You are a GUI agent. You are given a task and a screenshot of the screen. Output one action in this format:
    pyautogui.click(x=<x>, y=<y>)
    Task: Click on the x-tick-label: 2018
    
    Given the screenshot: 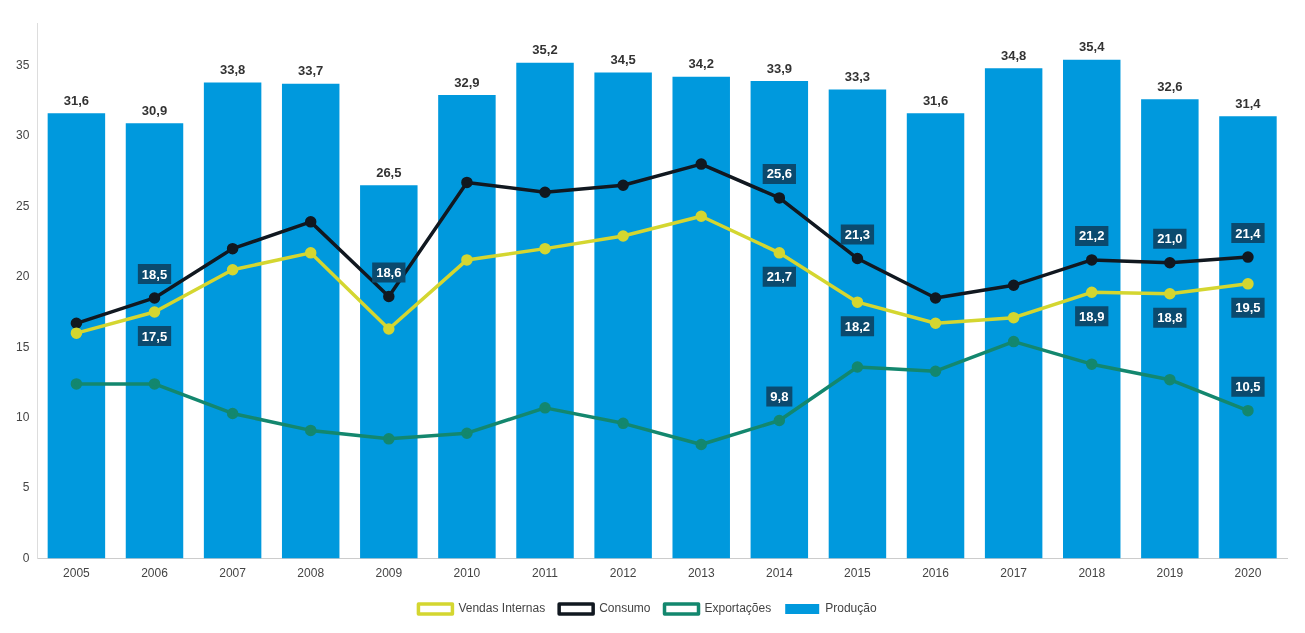 What is the action you would take?
    pyautogui.click(x=1092, y=573)
    